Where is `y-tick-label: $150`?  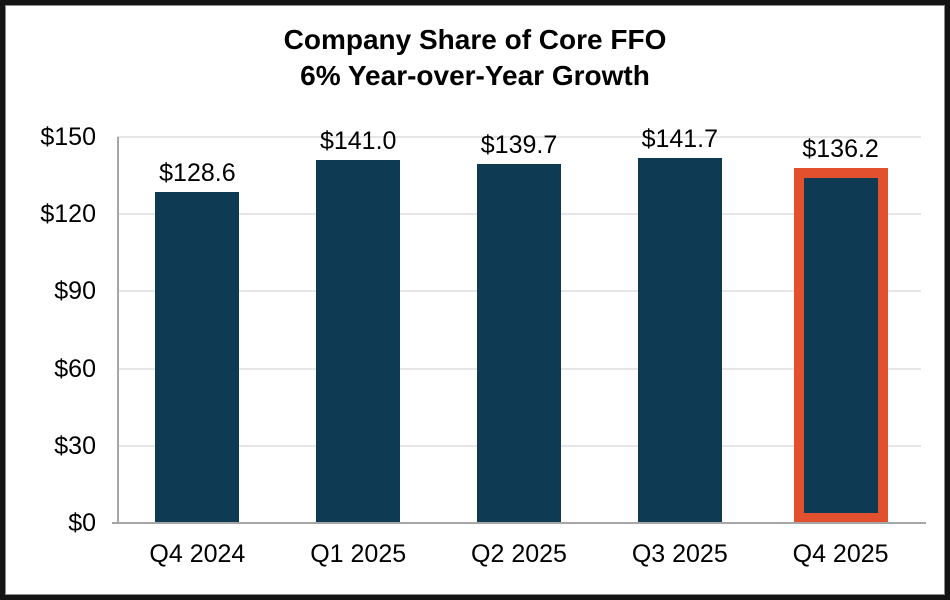
y-tick-label: $150 is located at coordinates (68, 137).